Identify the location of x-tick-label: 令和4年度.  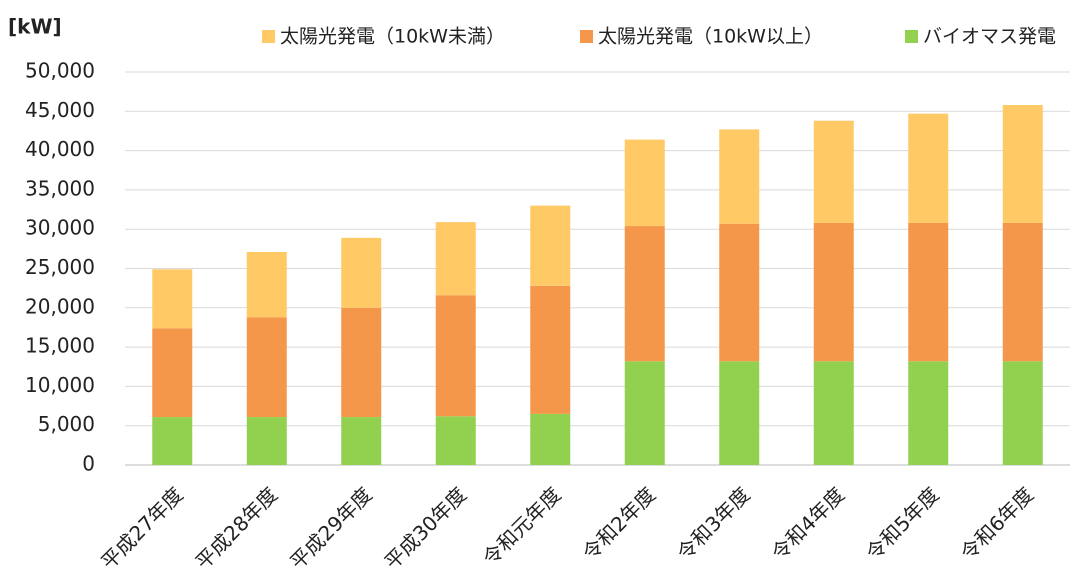
(808, 523).